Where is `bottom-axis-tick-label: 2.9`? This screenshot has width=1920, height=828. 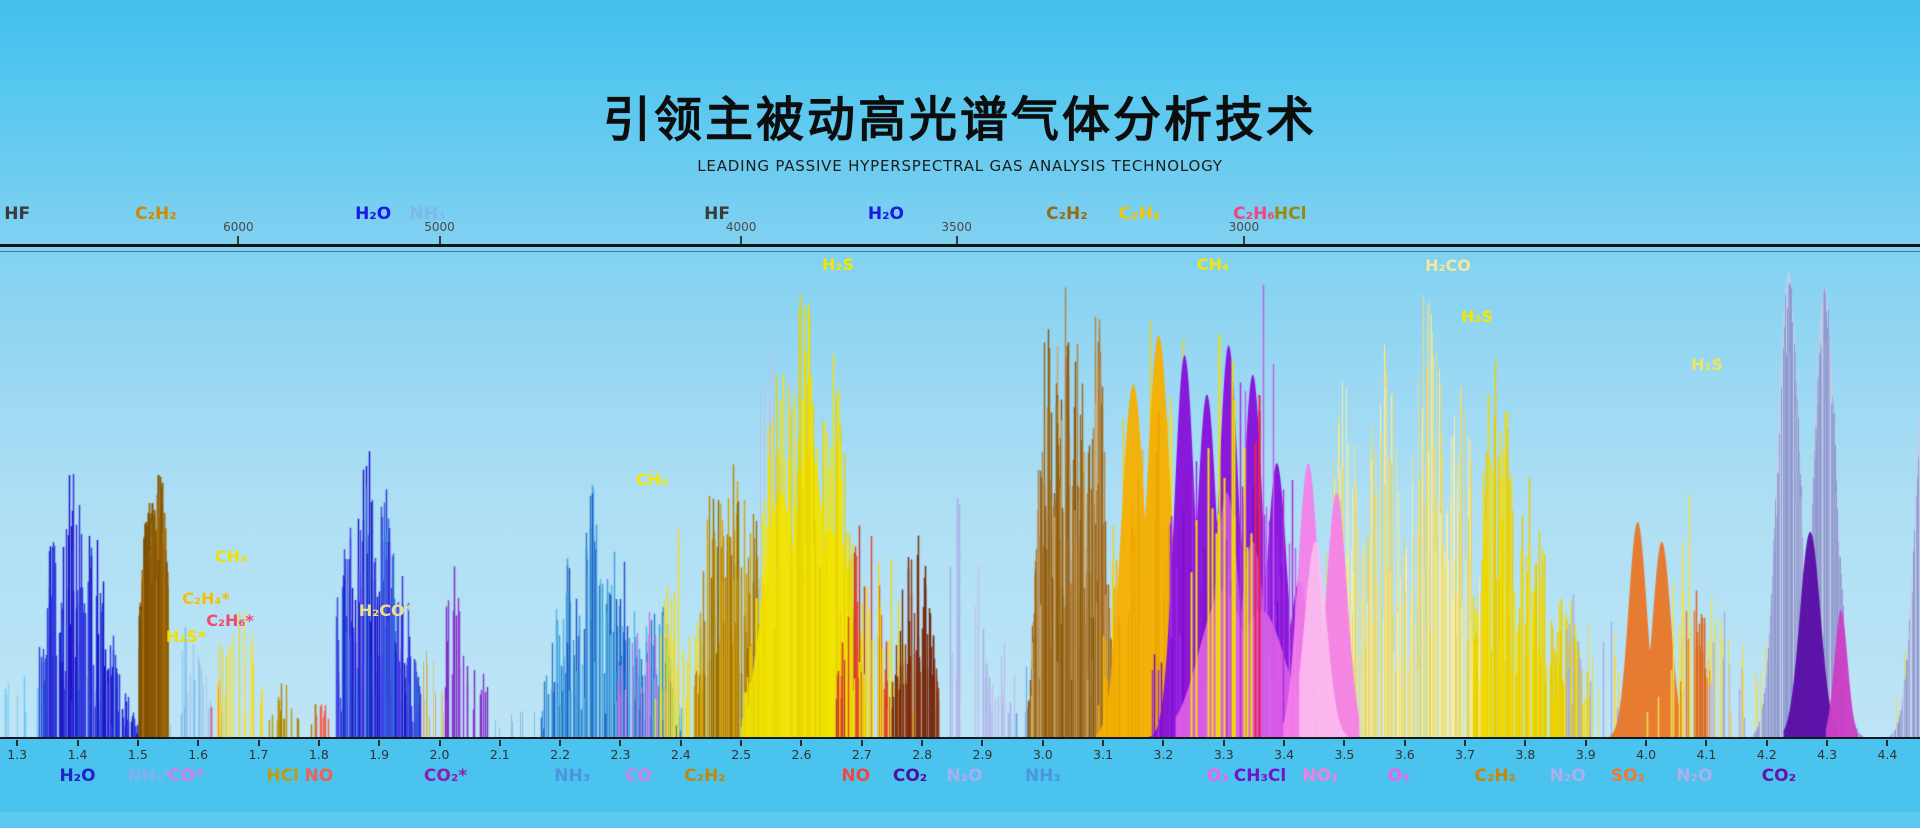
bottom-axis-tick-label: 2.9 is located at coordinates (982, 754).